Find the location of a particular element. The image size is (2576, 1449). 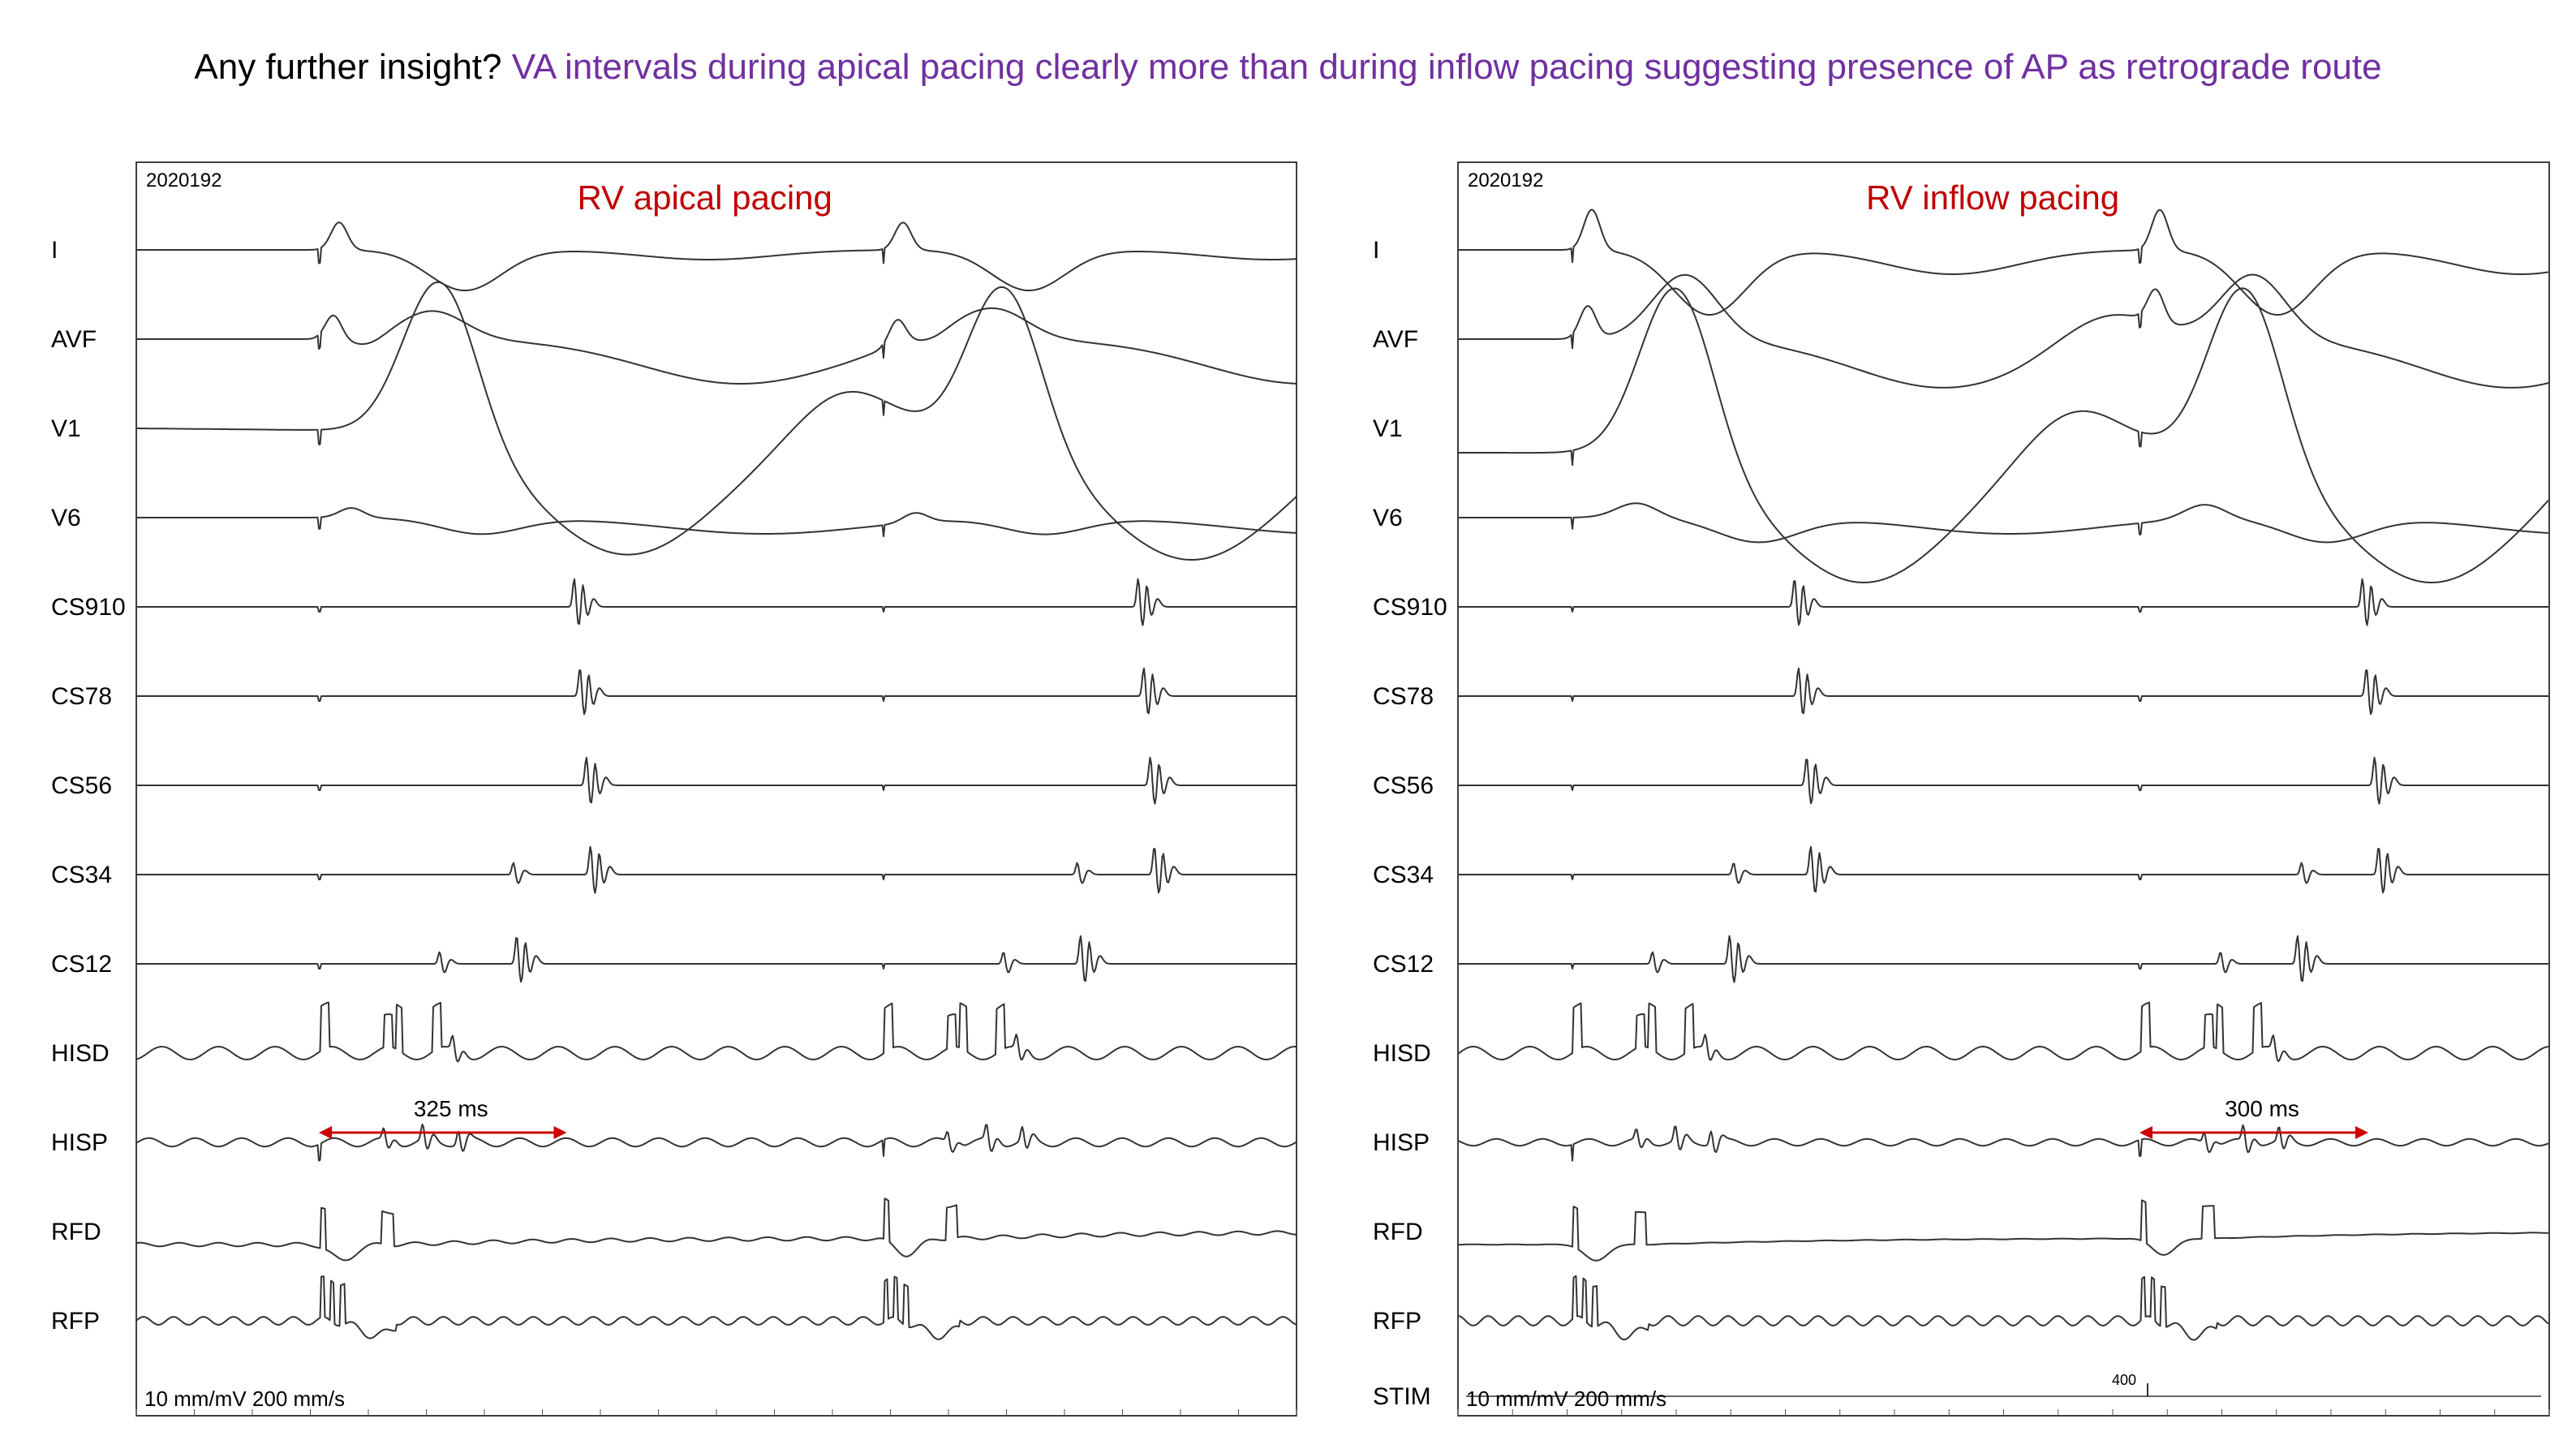

lead-label-stim: STIM is located at coordinates (1402, 1397).